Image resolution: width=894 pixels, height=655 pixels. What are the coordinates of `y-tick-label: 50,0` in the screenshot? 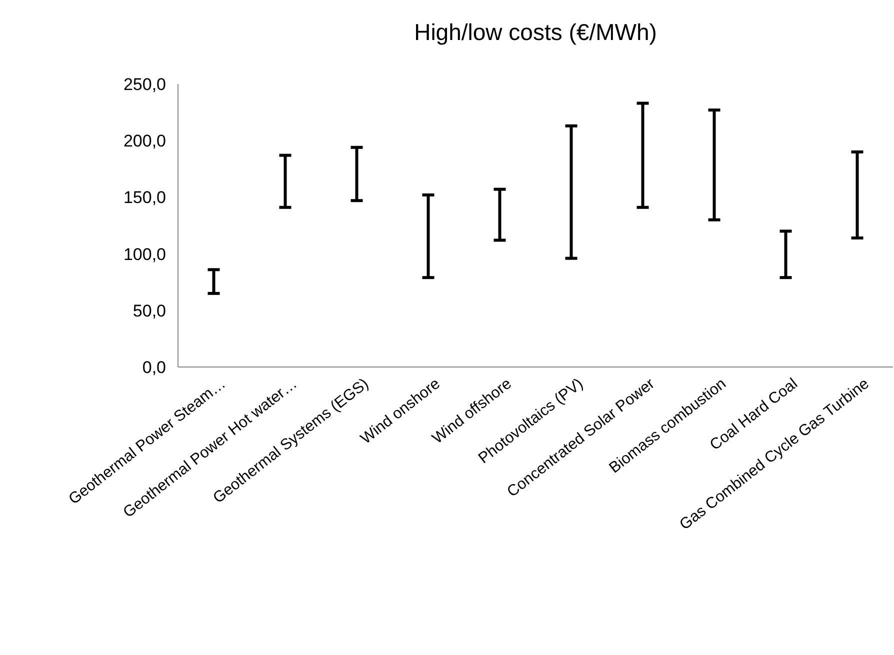 It's located at (149, 310).